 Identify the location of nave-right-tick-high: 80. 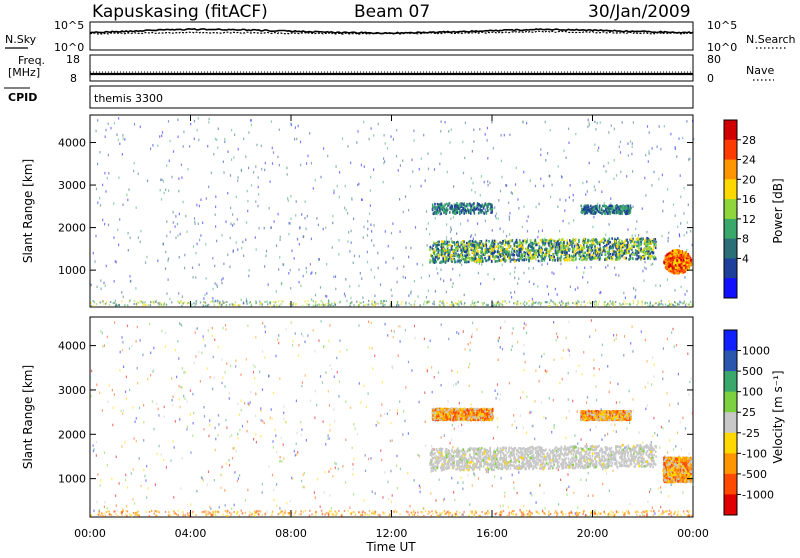
(714, 59).